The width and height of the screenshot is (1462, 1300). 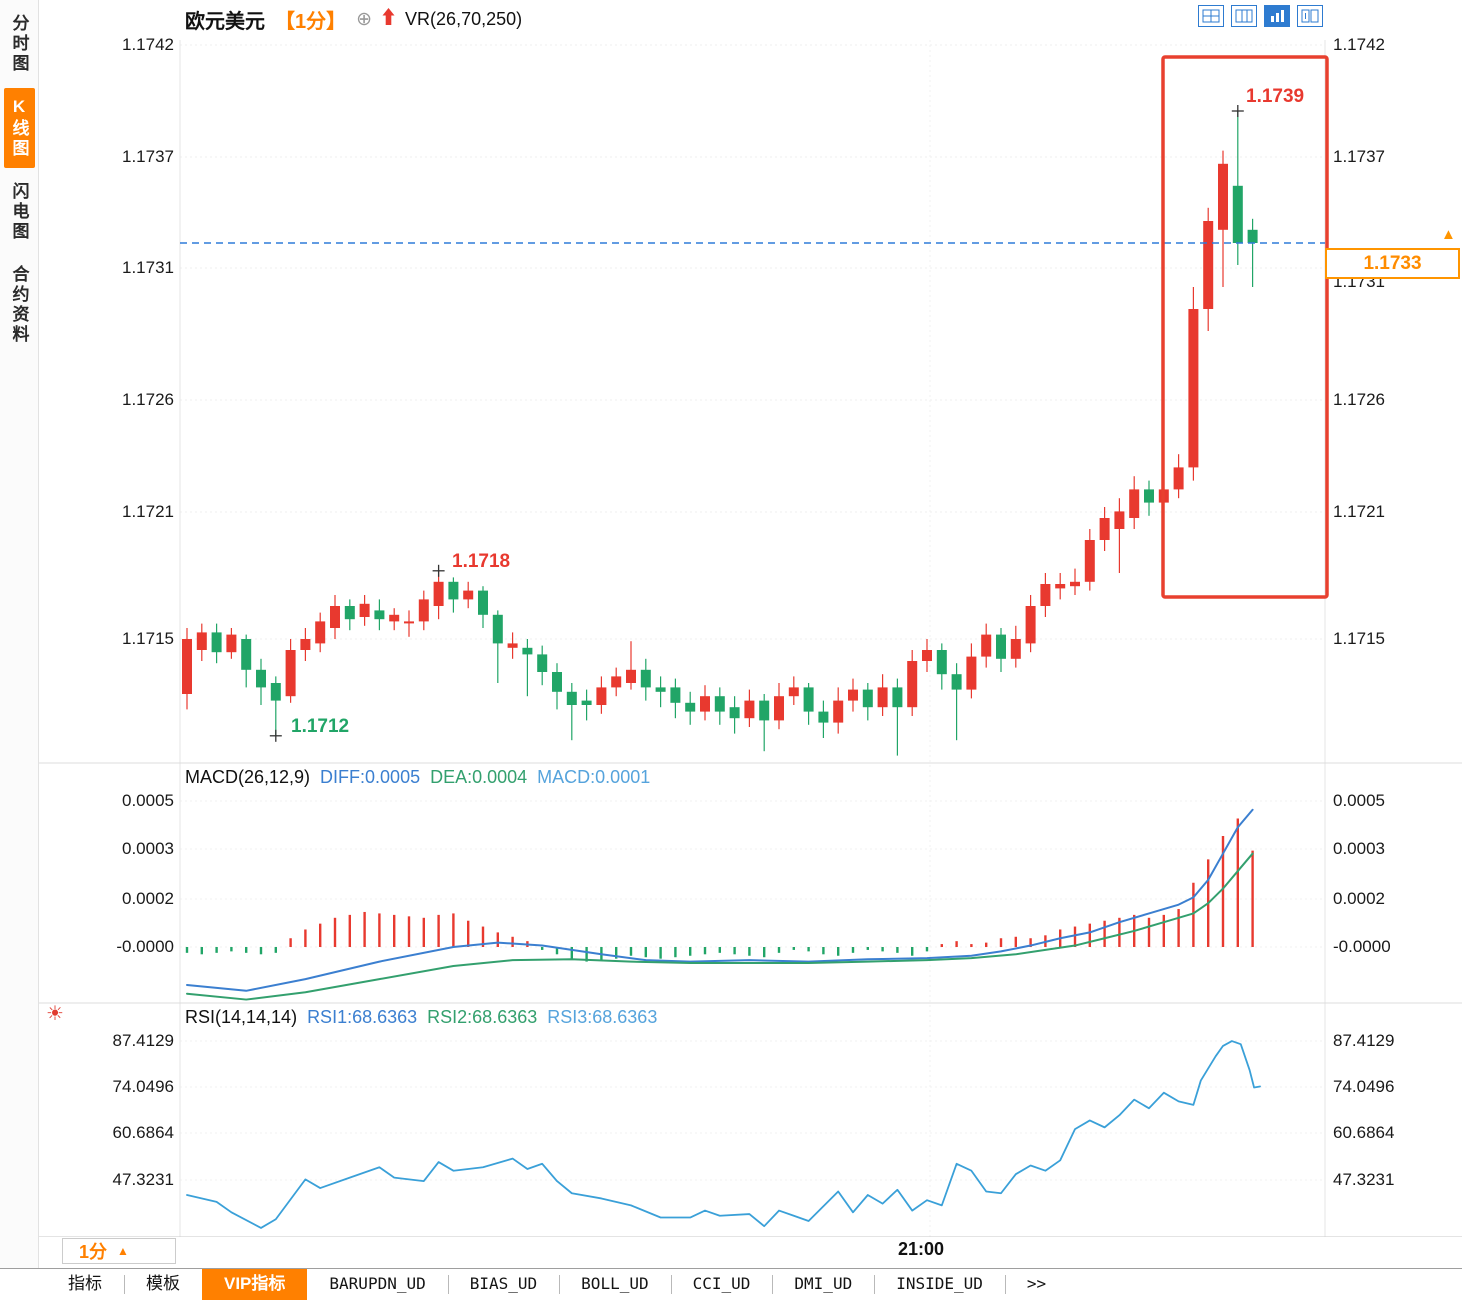 I want to click on interval-selector: 1分 ▲, so click(x=119, y=1251).